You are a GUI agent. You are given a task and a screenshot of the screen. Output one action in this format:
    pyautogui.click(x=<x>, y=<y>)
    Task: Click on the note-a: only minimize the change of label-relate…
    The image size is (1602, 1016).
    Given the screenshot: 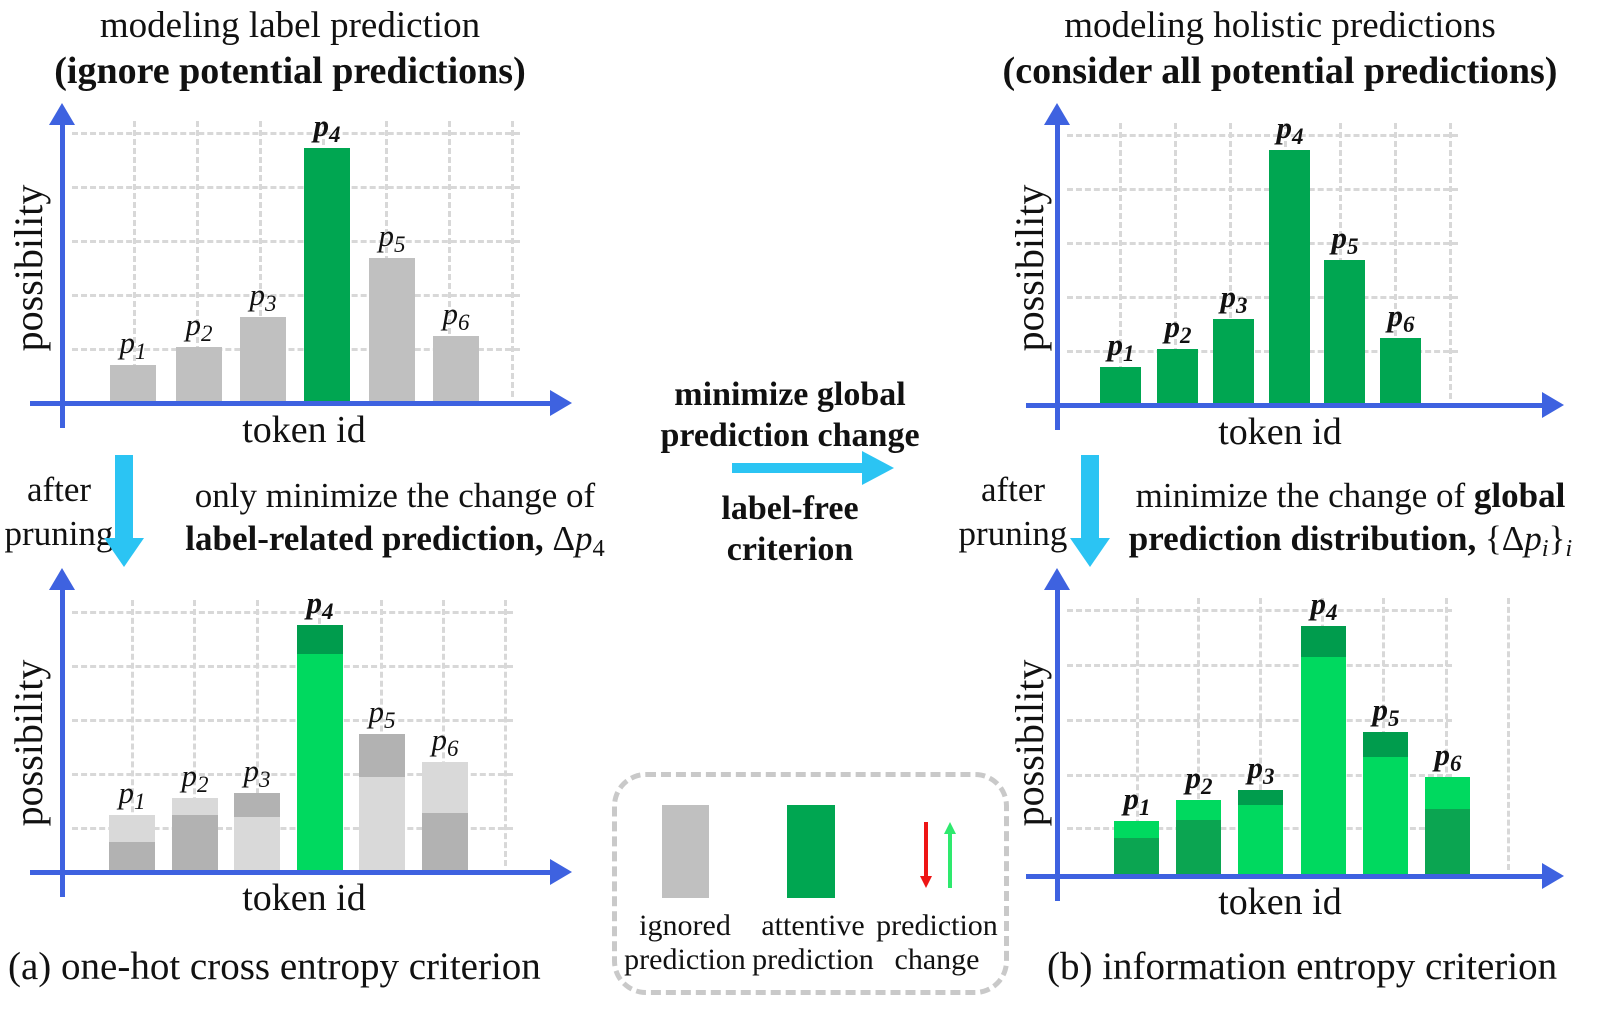 What is the action you would take?
    pyautogui.click(x=395, y=522)
    